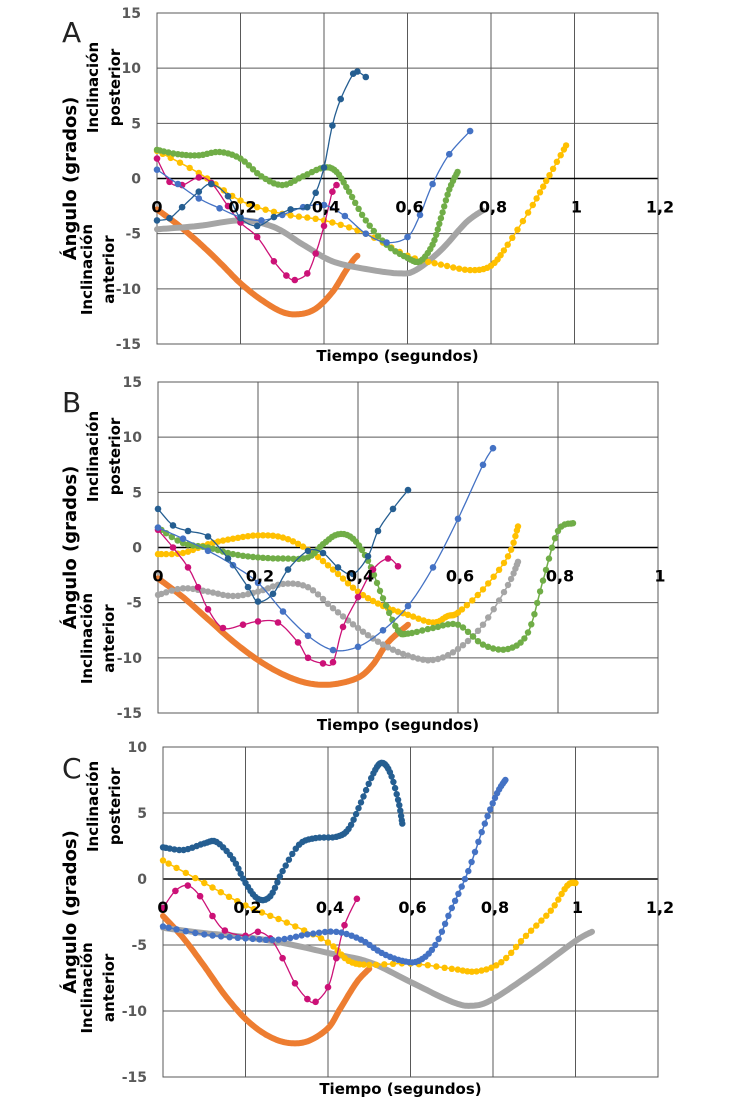  What do you see at coordinates (115, 806) in the screenshot?
I see `posterior-tilt-label: posterior` at bounding box center [115, 806].